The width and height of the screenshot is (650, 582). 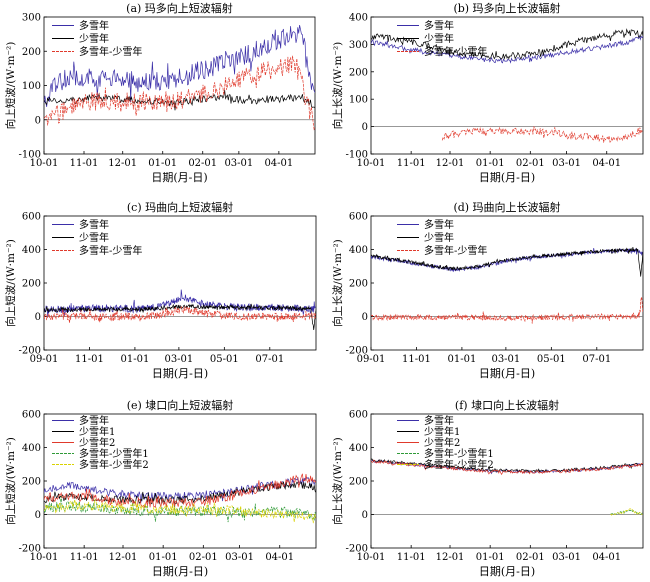 What do you see at coordinates (357, 155) in the screenshot?
I see `y-tick-label: -100` at bounding box center [357, 155].